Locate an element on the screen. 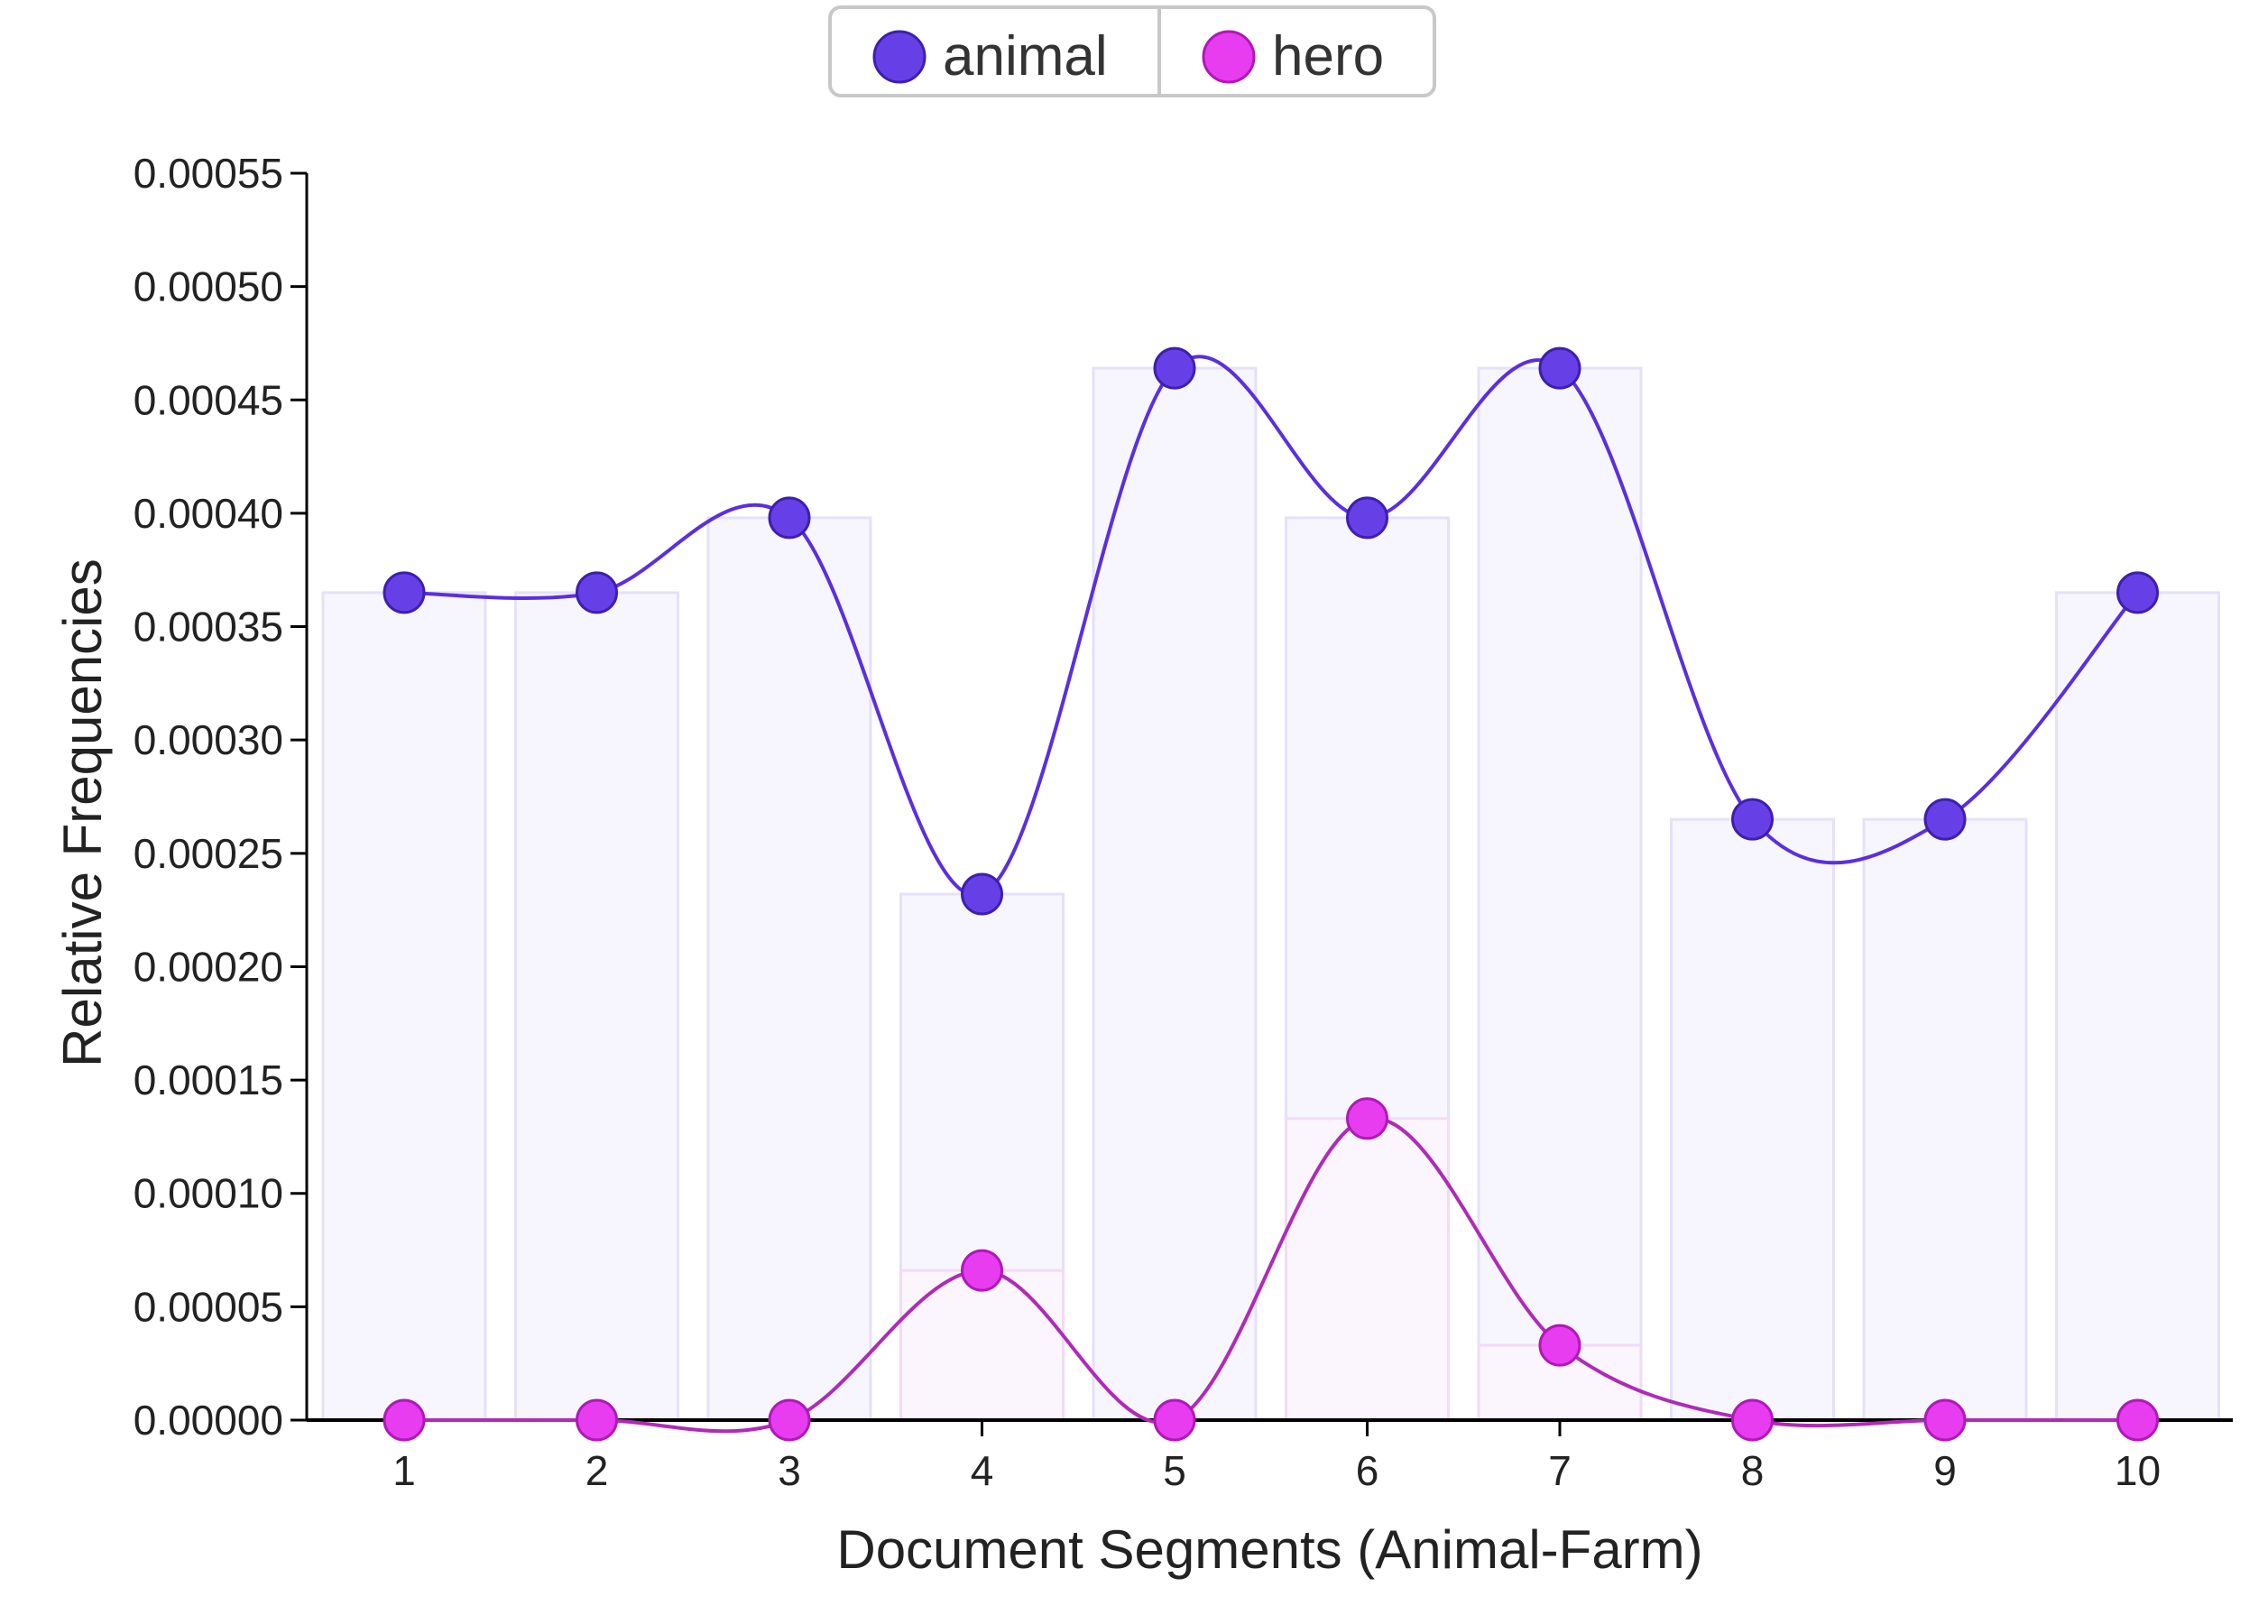 Image resolution: width=2268 pixels, height=1624 pixels. legend: animal hero is located at coordinates (1132, 51).